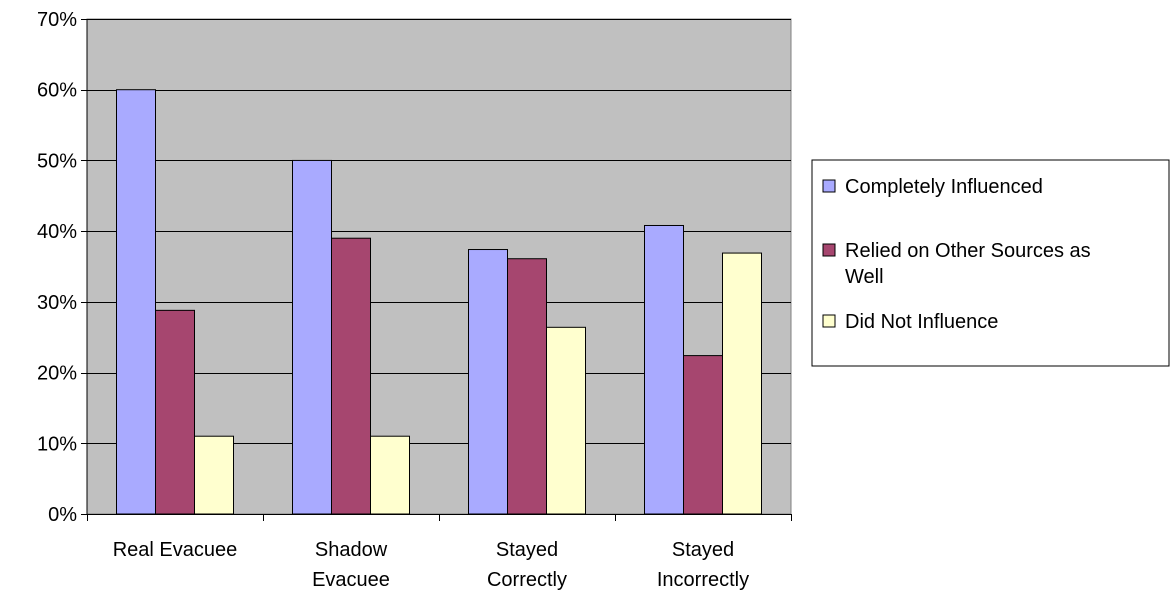 The image size is (1174, 593). I want to click on x-category-label: Stayed Incorrectly, so click(703, 565).